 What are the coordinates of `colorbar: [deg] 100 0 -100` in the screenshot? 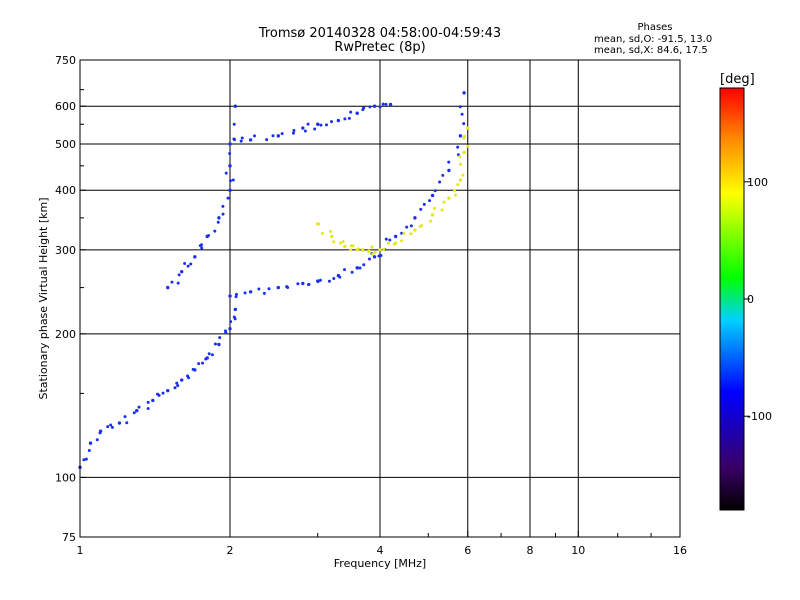 It's located at (745, 291).